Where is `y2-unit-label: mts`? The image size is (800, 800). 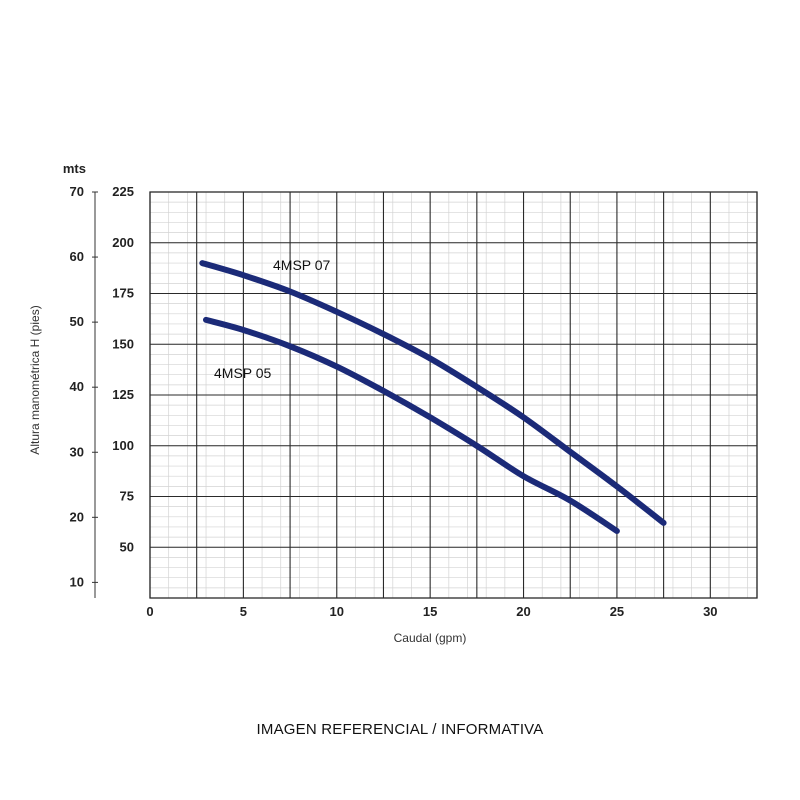 y2-unit-label: mts is located at coordinates (74, 168).